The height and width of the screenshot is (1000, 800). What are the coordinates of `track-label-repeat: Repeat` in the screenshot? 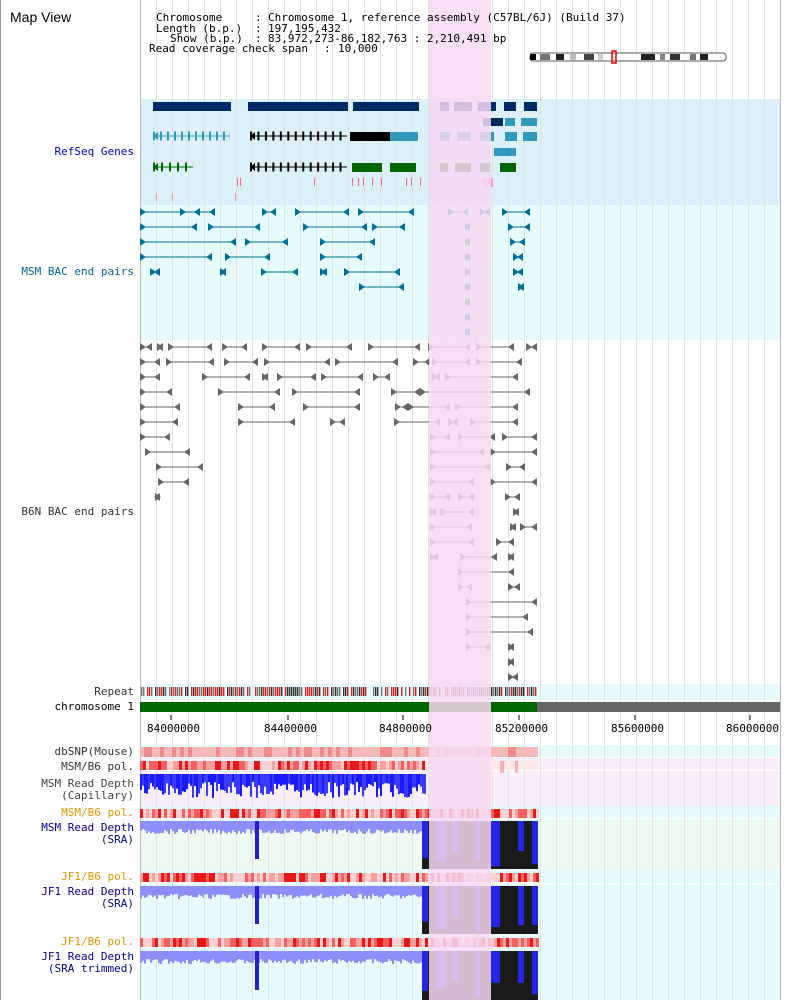 It's located at (114, 691).